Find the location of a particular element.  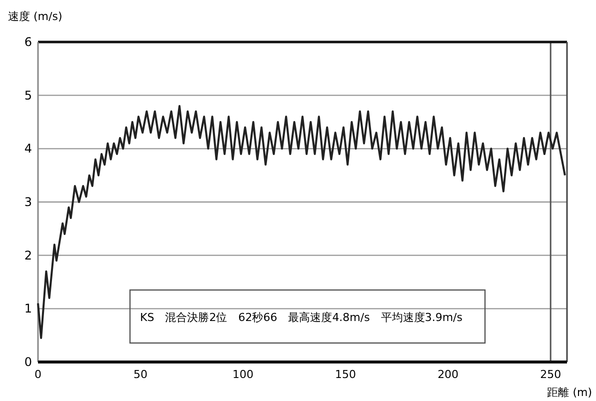

x-tick-label: 100 is located at coordinates (243, 374).